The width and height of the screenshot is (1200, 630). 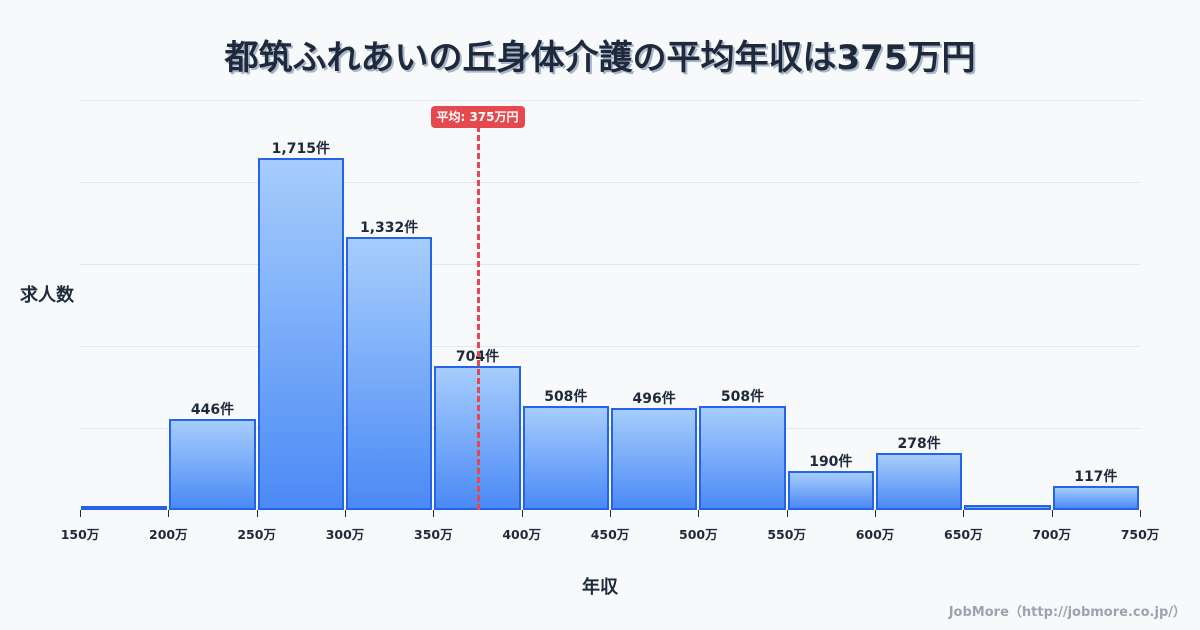 What do you see at coordinates (698, 534) in the screenshot?
I see `x-tick-label: 500万` at bounding box center [698, 534].